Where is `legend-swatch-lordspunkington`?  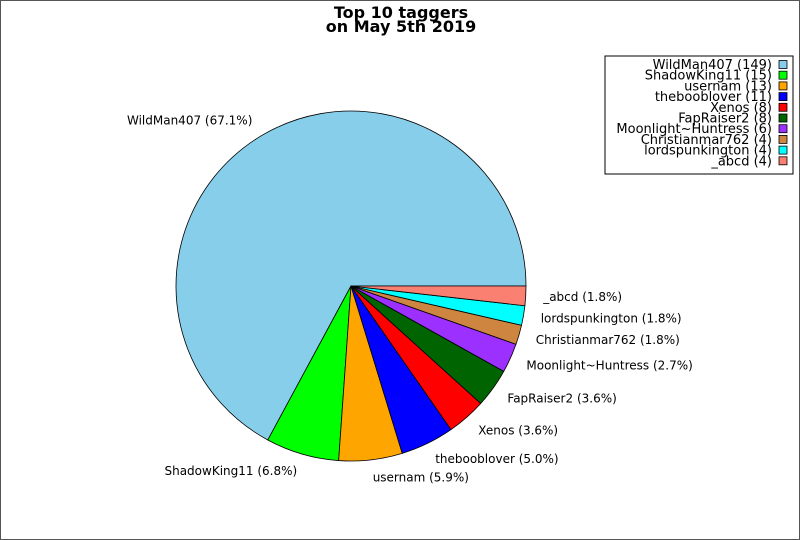
legend-swatch-lordspunkington is located at coordinates (783, 150).